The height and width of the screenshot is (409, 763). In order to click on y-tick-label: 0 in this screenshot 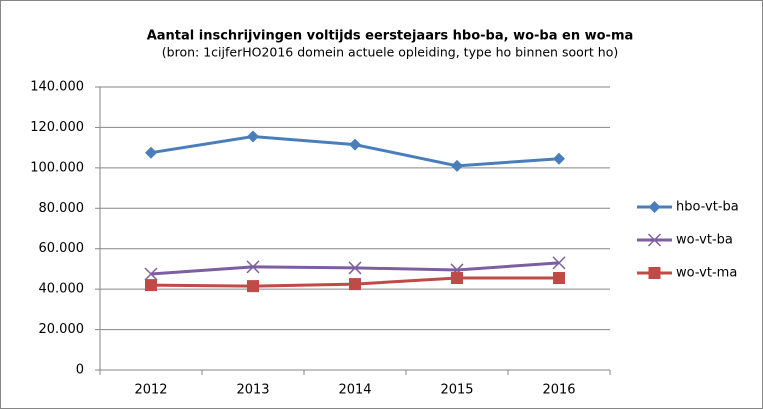, I will do `click(80, 370)`.